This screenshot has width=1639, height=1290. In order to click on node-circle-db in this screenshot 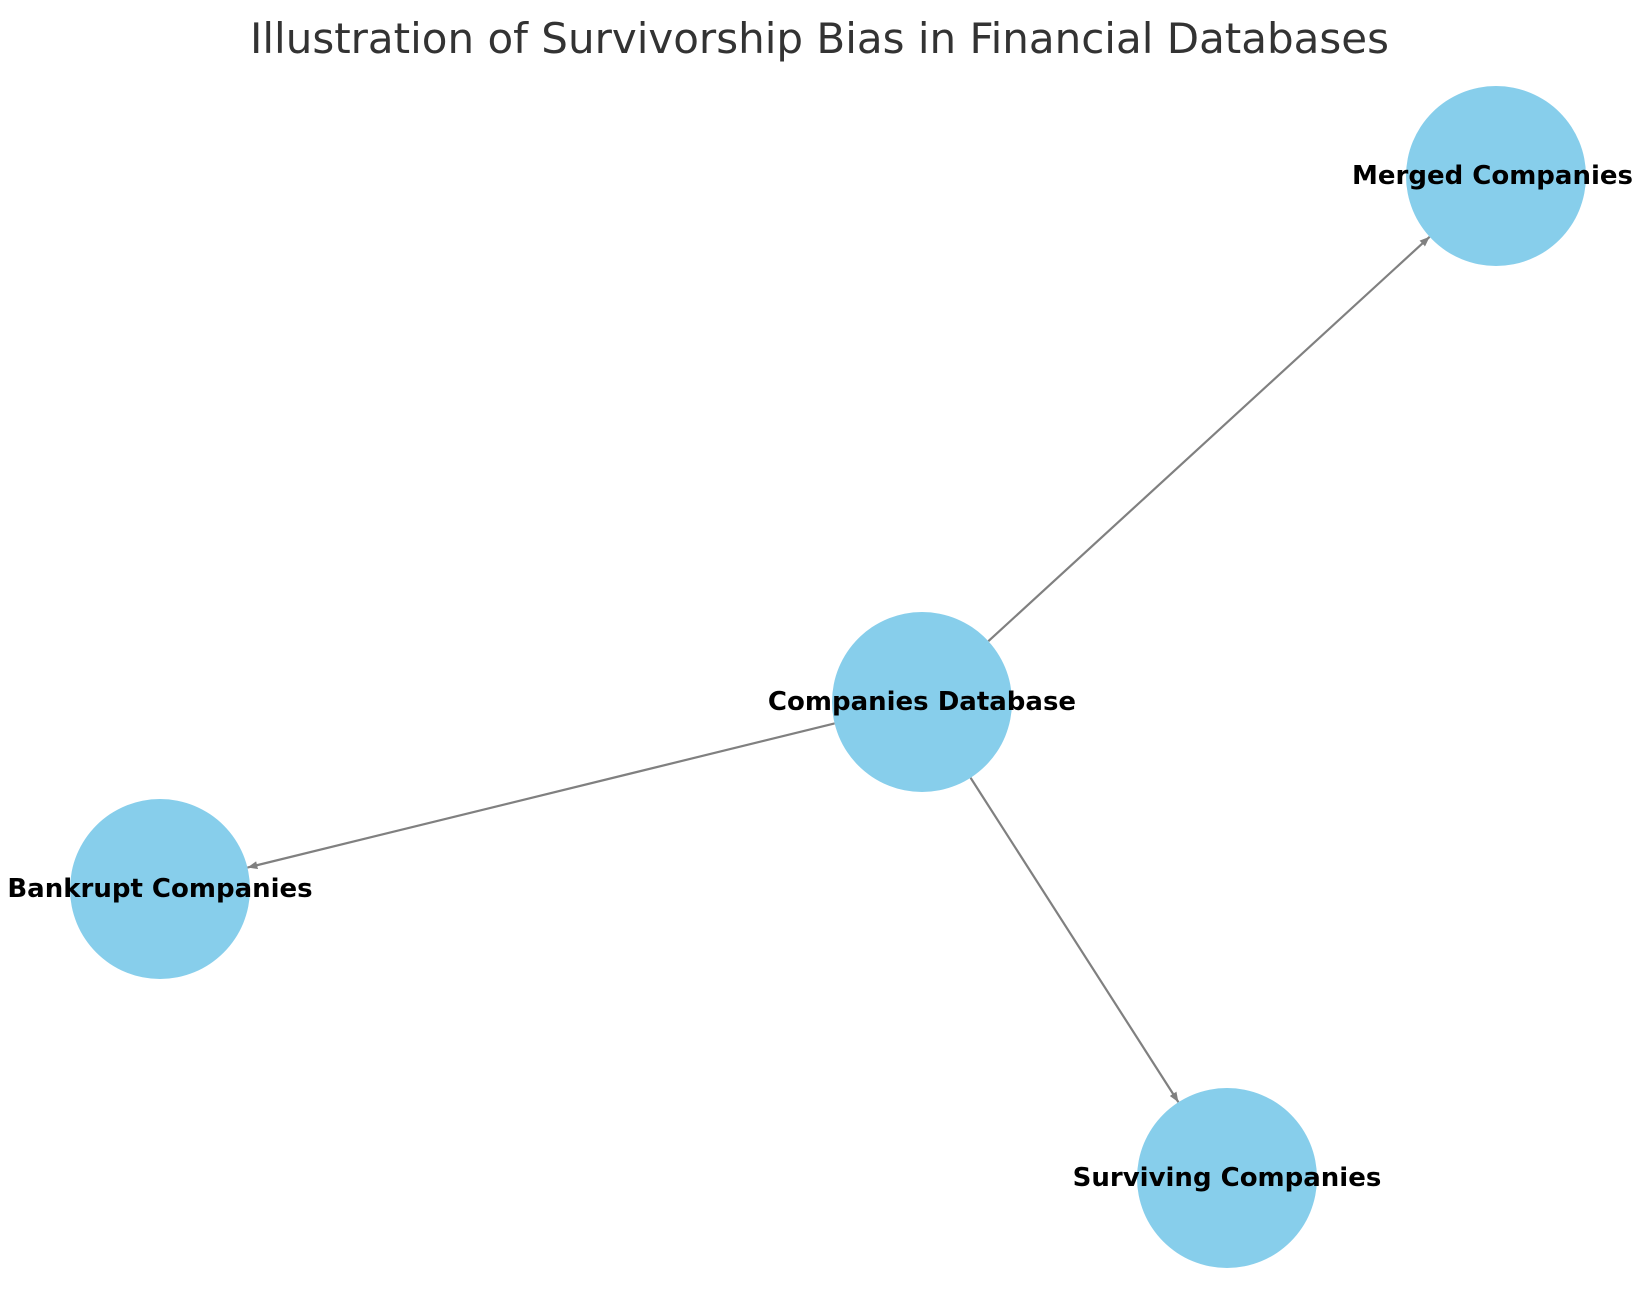, I will do `click(922, 702)`.